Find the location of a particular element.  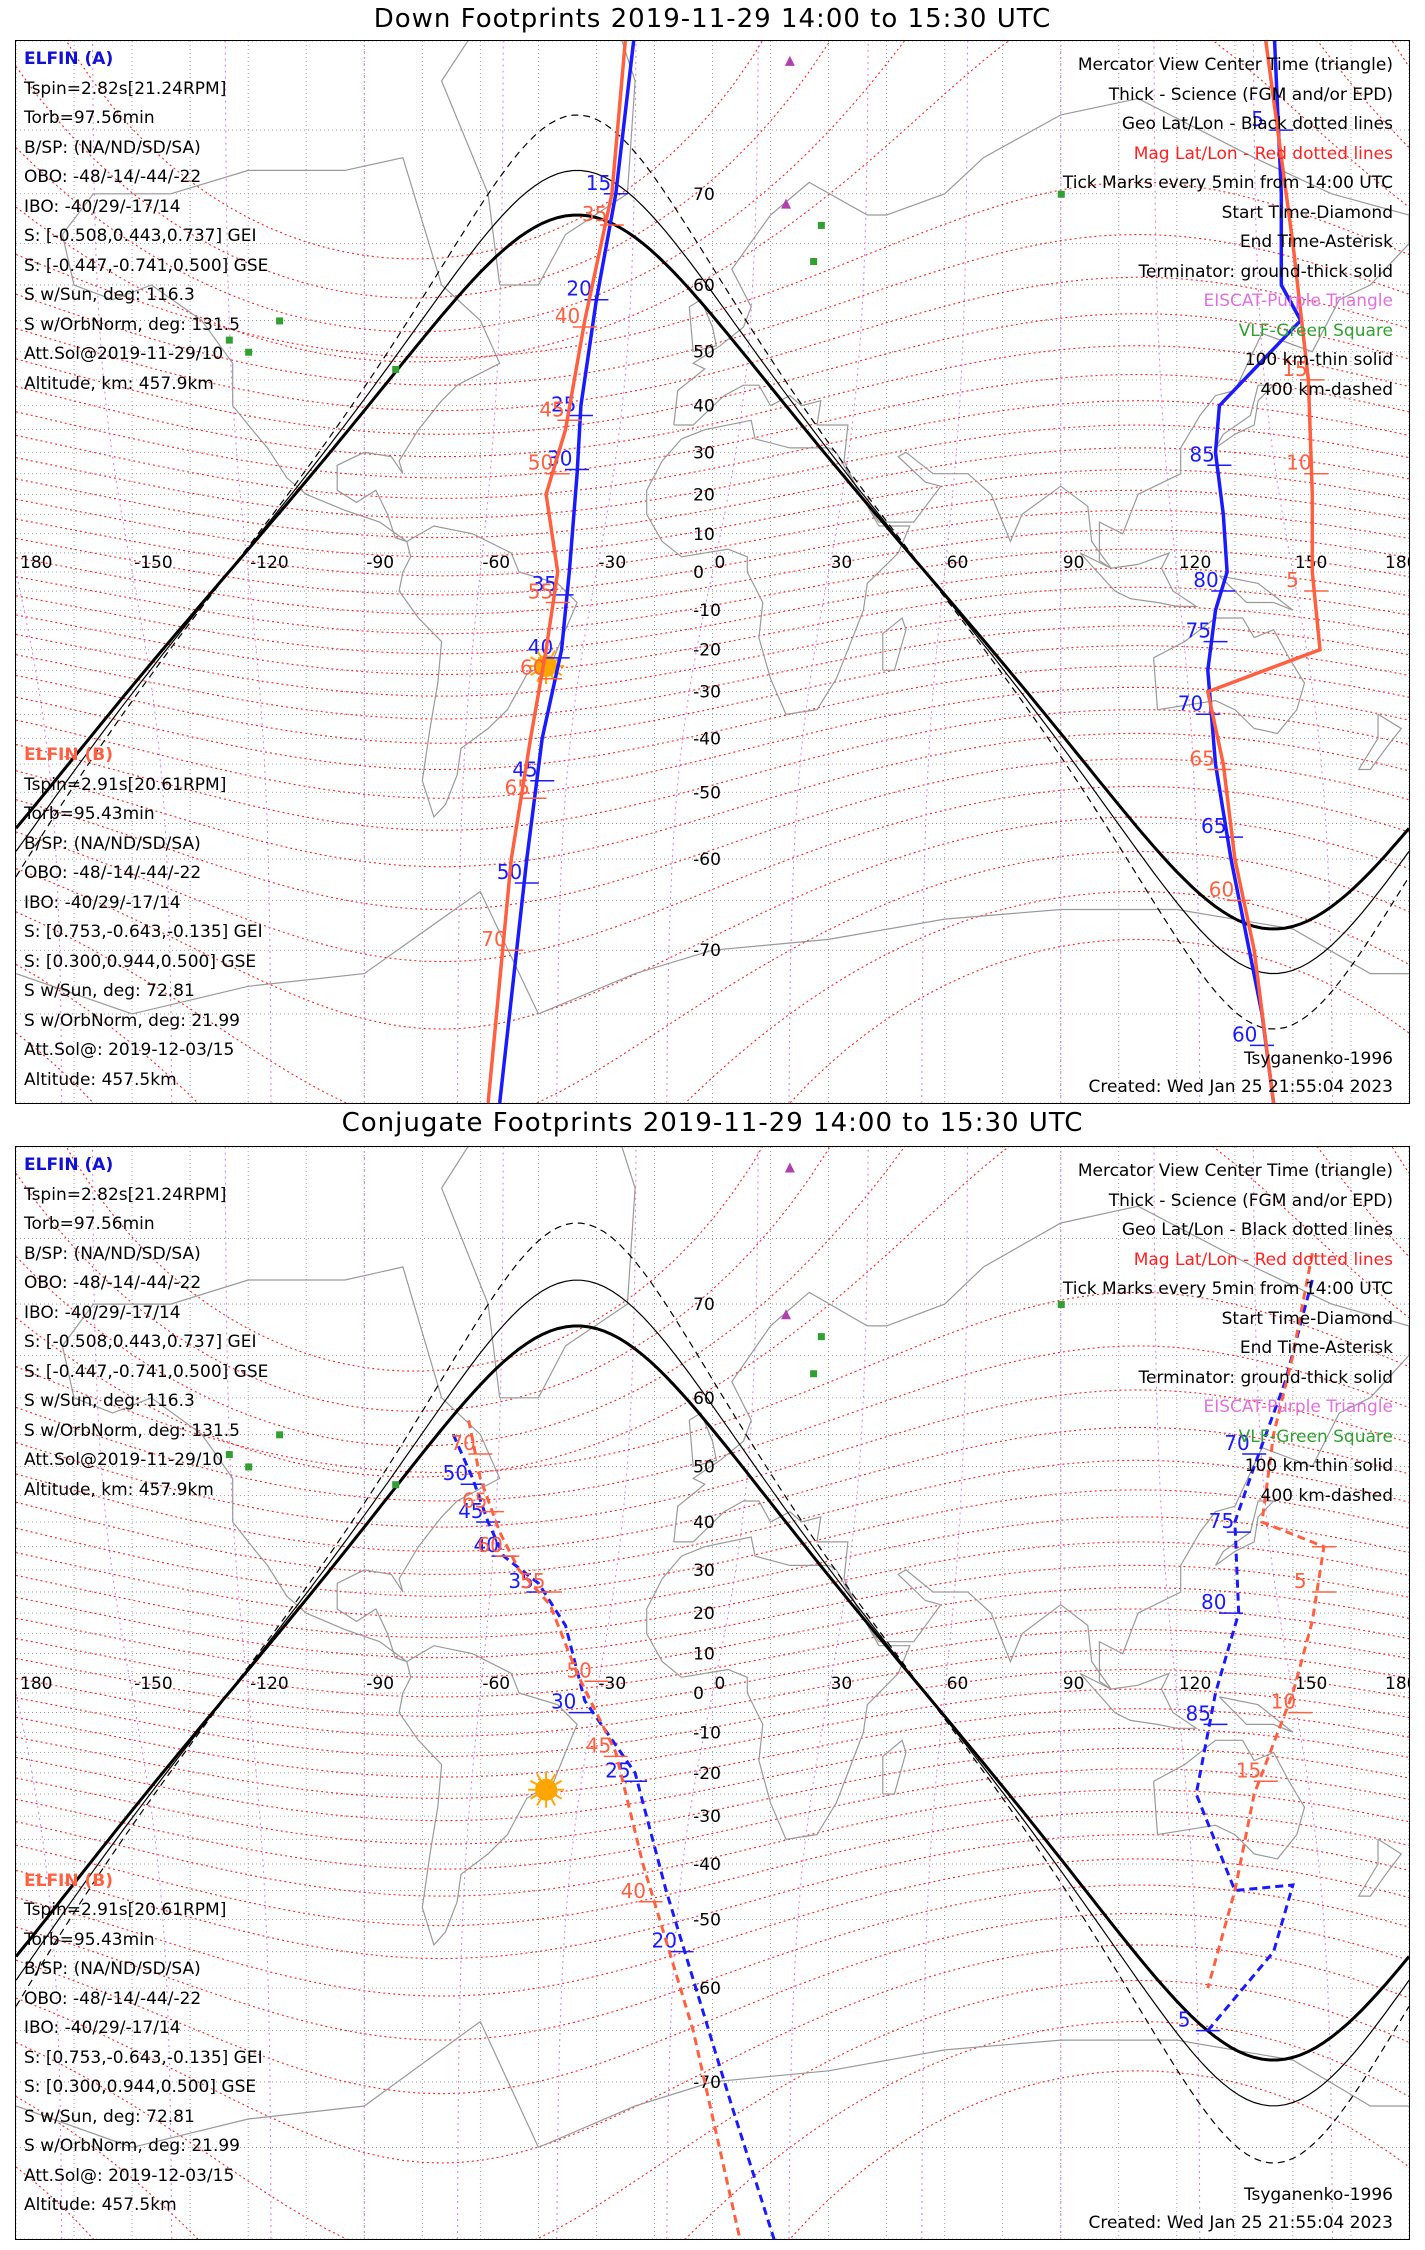

lat-label: 0 is located at coordinates (698, 573).